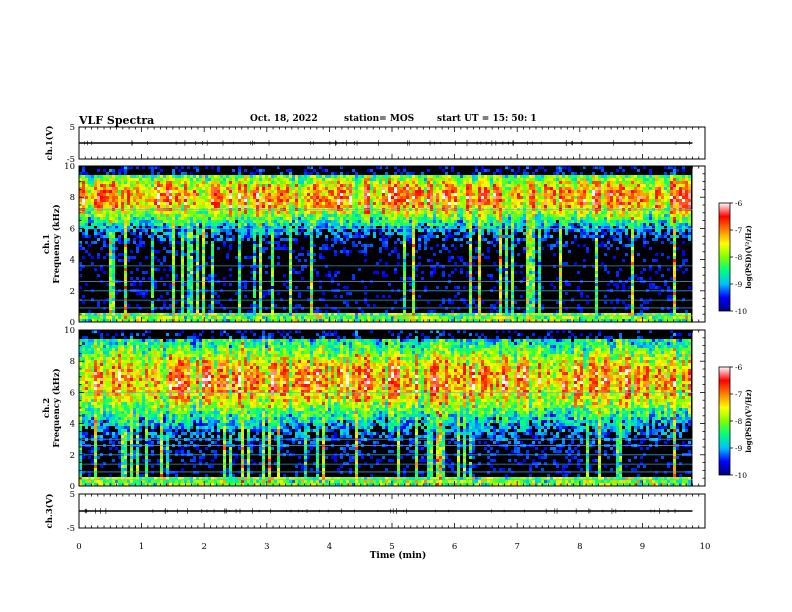 This screenshot has height=612, width=792. What do you see at coordinates (117, 120) in the screenshot?
I see `chart-title: VLF Spectra` at bounding box center [117, 120].